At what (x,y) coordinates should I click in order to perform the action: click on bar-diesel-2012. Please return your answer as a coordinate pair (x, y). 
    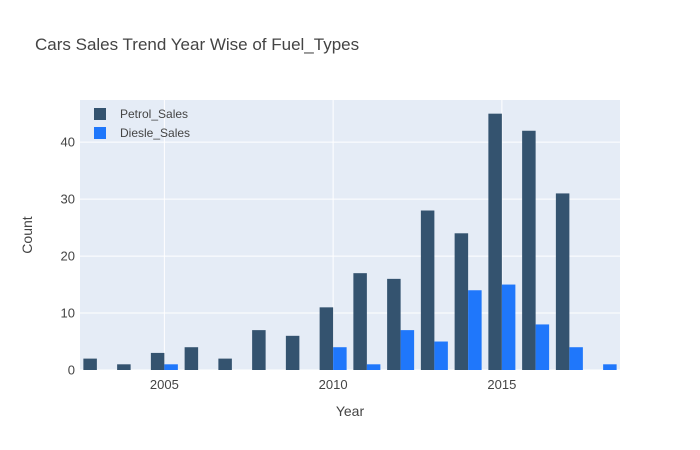
    Looking at the image, I should click on (407, 350).